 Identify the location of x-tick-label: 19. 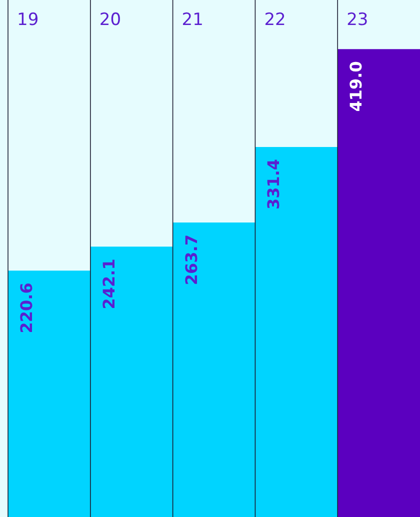
(28, 20).